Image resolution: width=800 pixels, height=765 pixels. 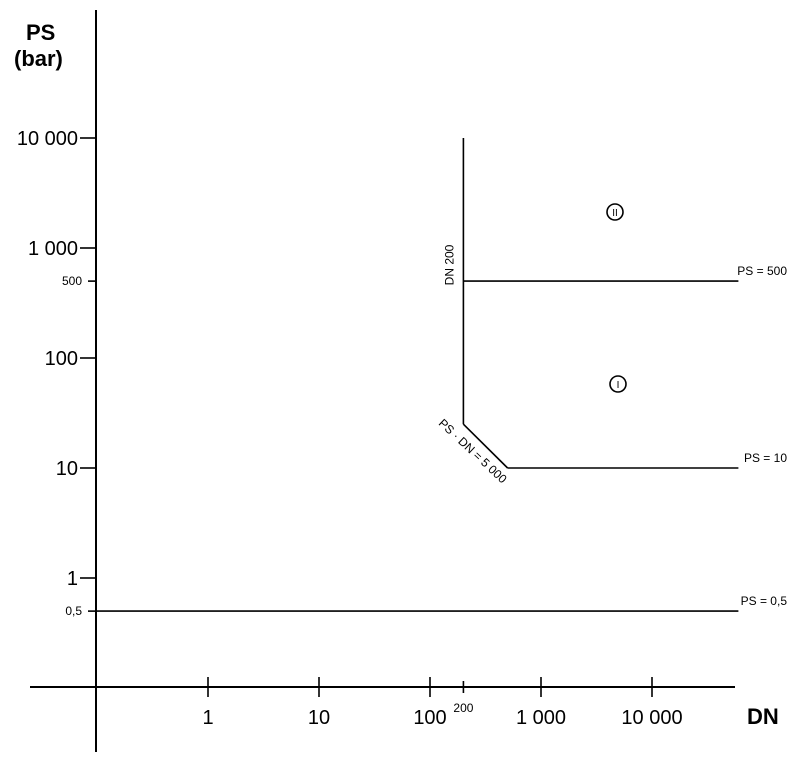 What do you see at coordinates (541, 718) in the screenshot?
I see `x-tick-label: 1 000` at bounding box center [541, 718].